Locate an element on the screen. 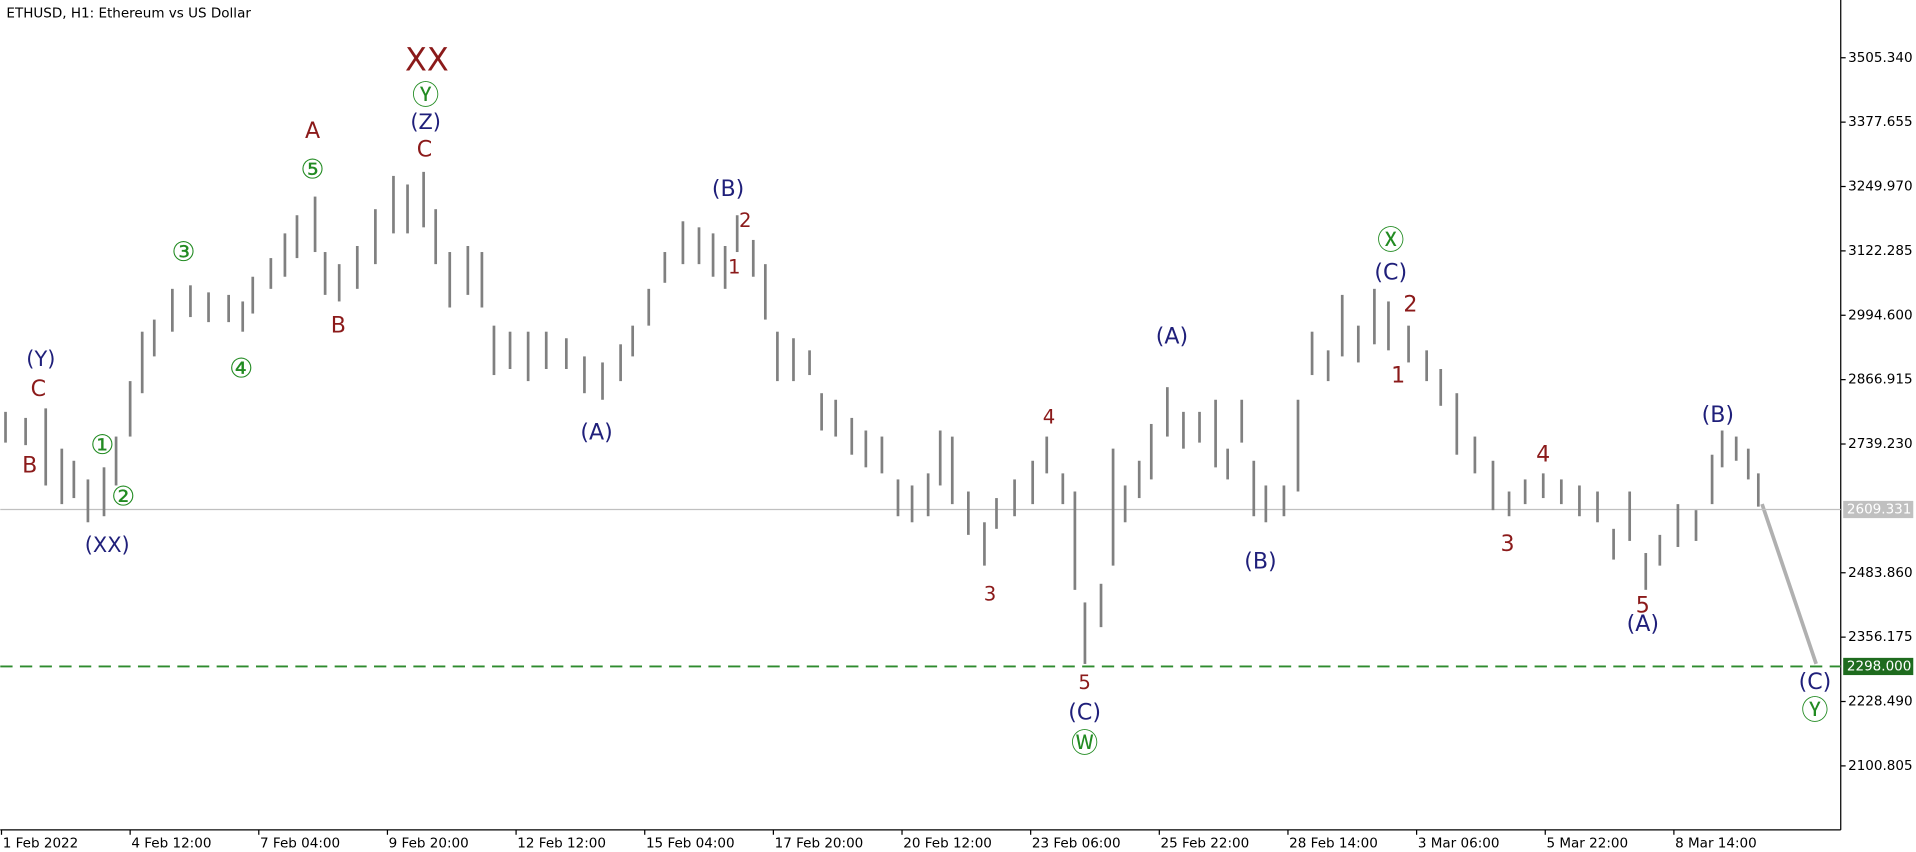 This screenshot has height=852, width=1916. wave-label: ⑤ is located at coordinates (312, 169).